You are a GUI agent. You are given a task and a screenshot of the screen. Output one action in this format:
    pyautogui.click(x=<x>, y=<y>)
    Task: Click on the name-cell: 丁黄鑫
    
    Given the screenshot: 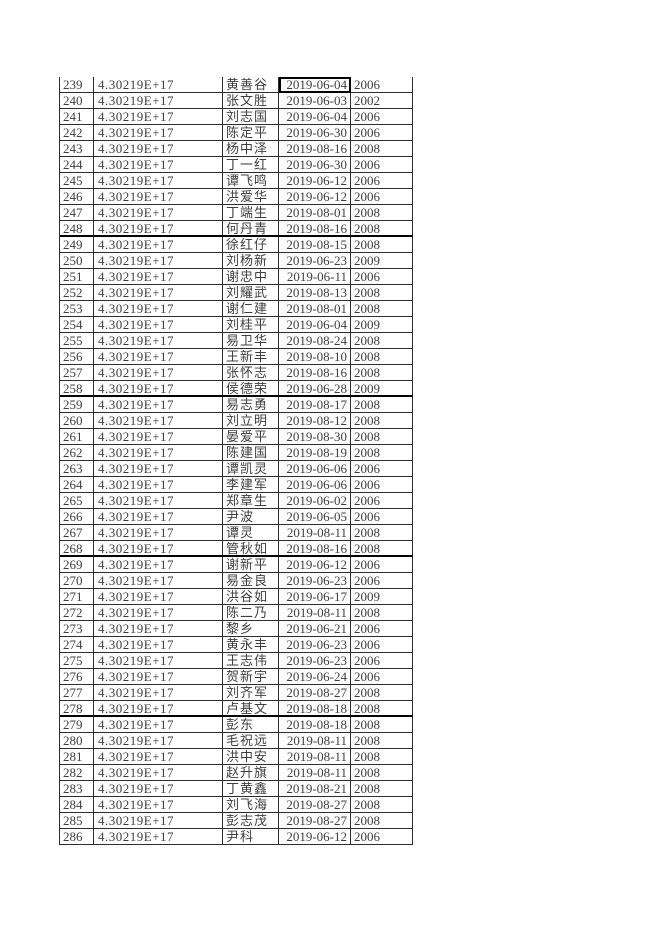 What is the action you would take?
    pyautogui.click(x=251, y=789)
    